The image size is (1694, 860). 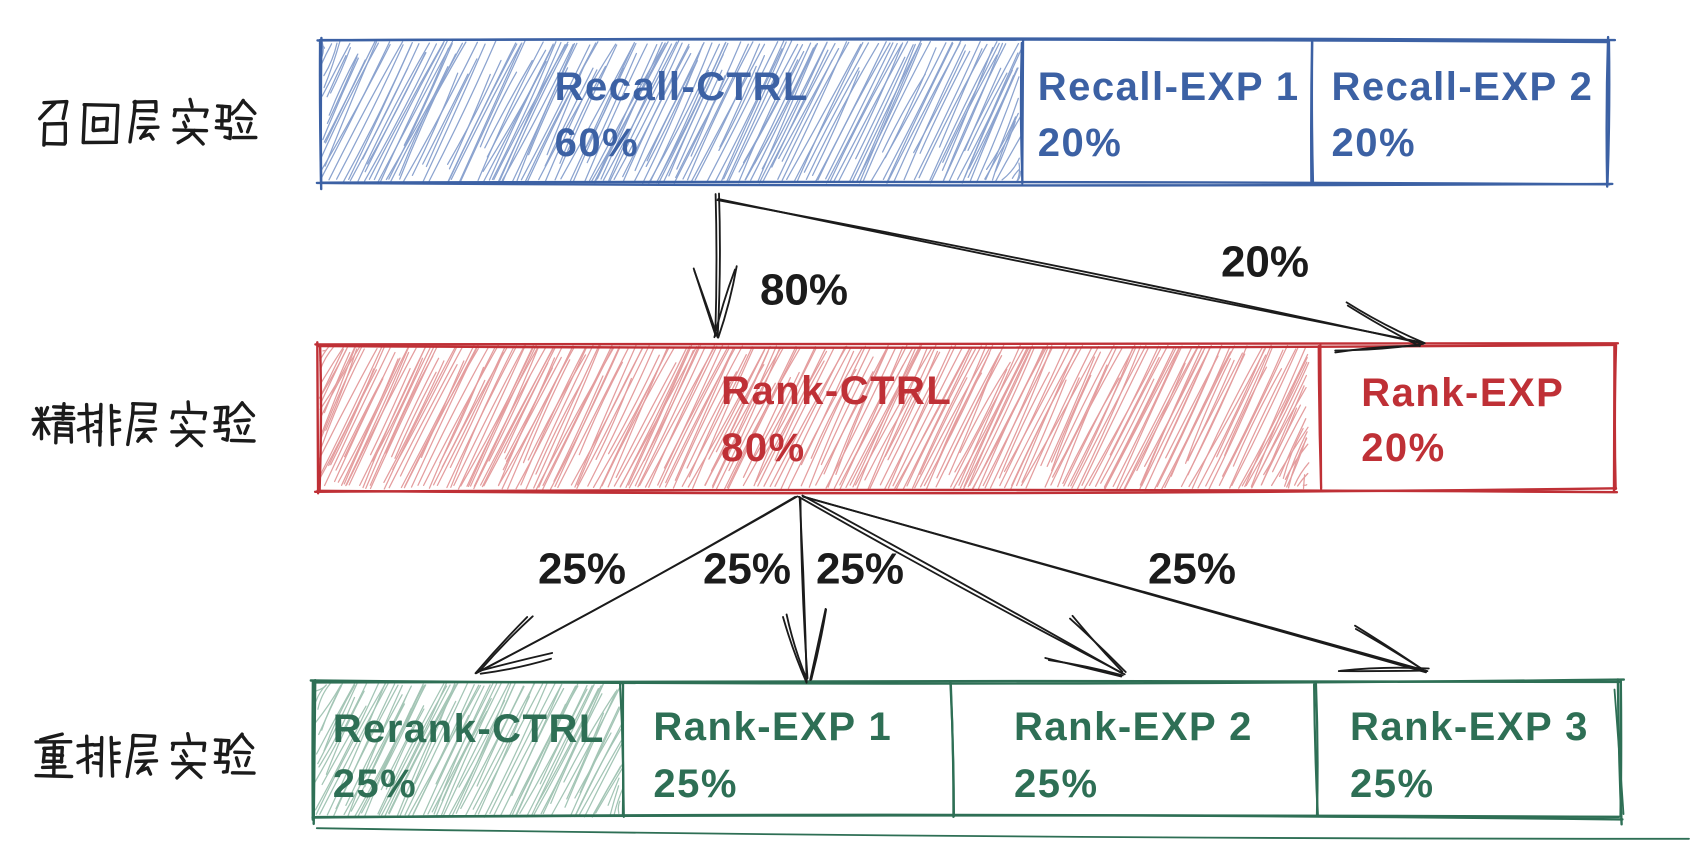 I want to click on svg-text: 60%, so click(x=597, y=143).